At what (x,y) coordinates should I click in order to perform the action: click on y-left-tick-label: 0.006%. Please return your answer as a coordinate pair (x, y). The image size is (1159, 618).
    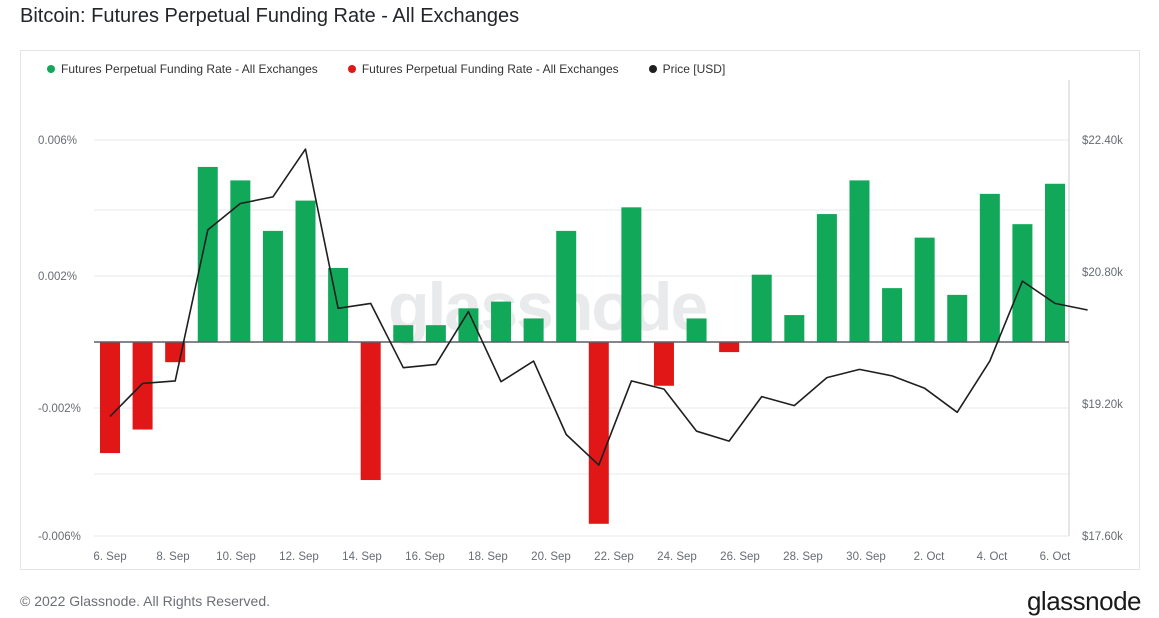
    Looking at the image, I should click on (57, 141).